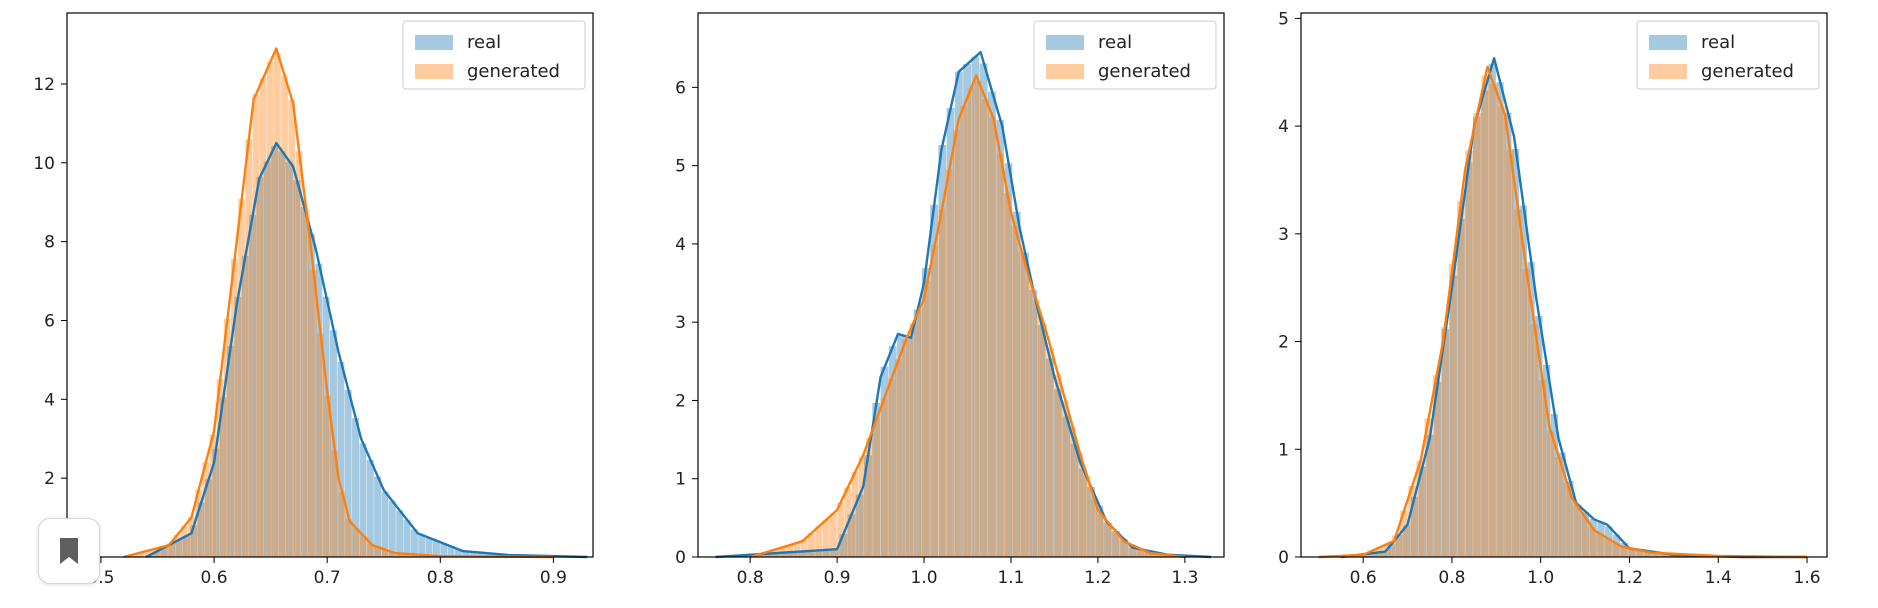  What do you see at coordinates (1363, 578) in the screenshot?
I see `x-tick-label: 0.6` at bounding box center [1363, 578].